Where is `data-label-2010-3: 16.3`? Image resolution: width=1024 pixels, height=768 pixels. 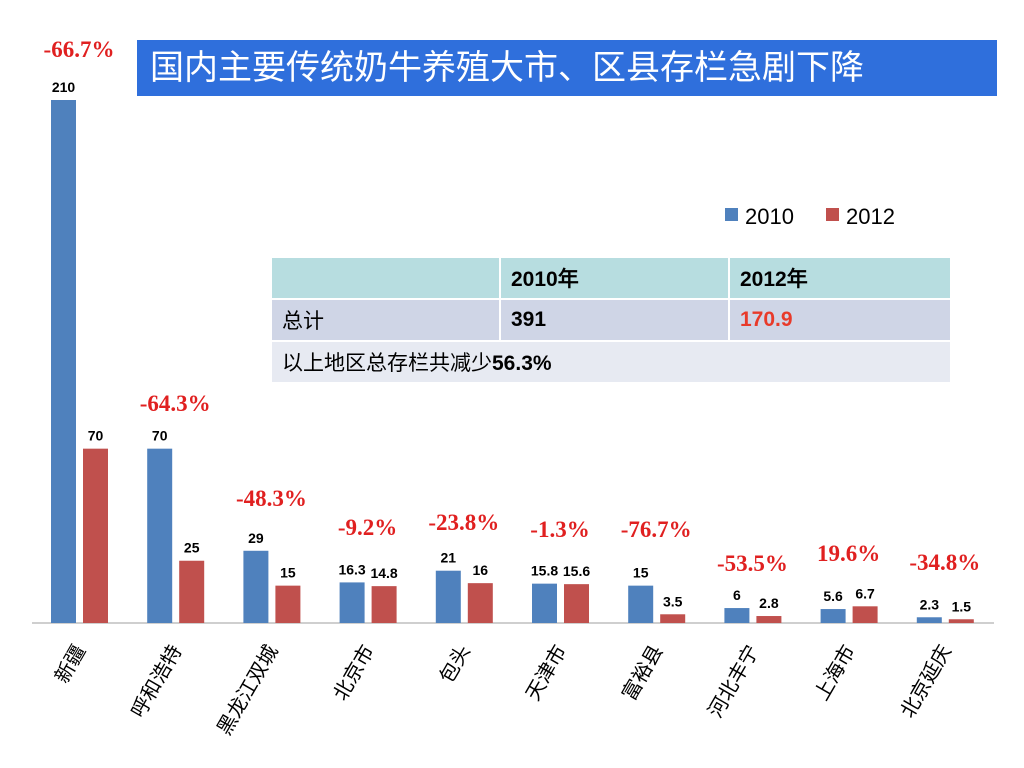 data-label-2010-3: 16.3 is located at coordinates (351, 569).